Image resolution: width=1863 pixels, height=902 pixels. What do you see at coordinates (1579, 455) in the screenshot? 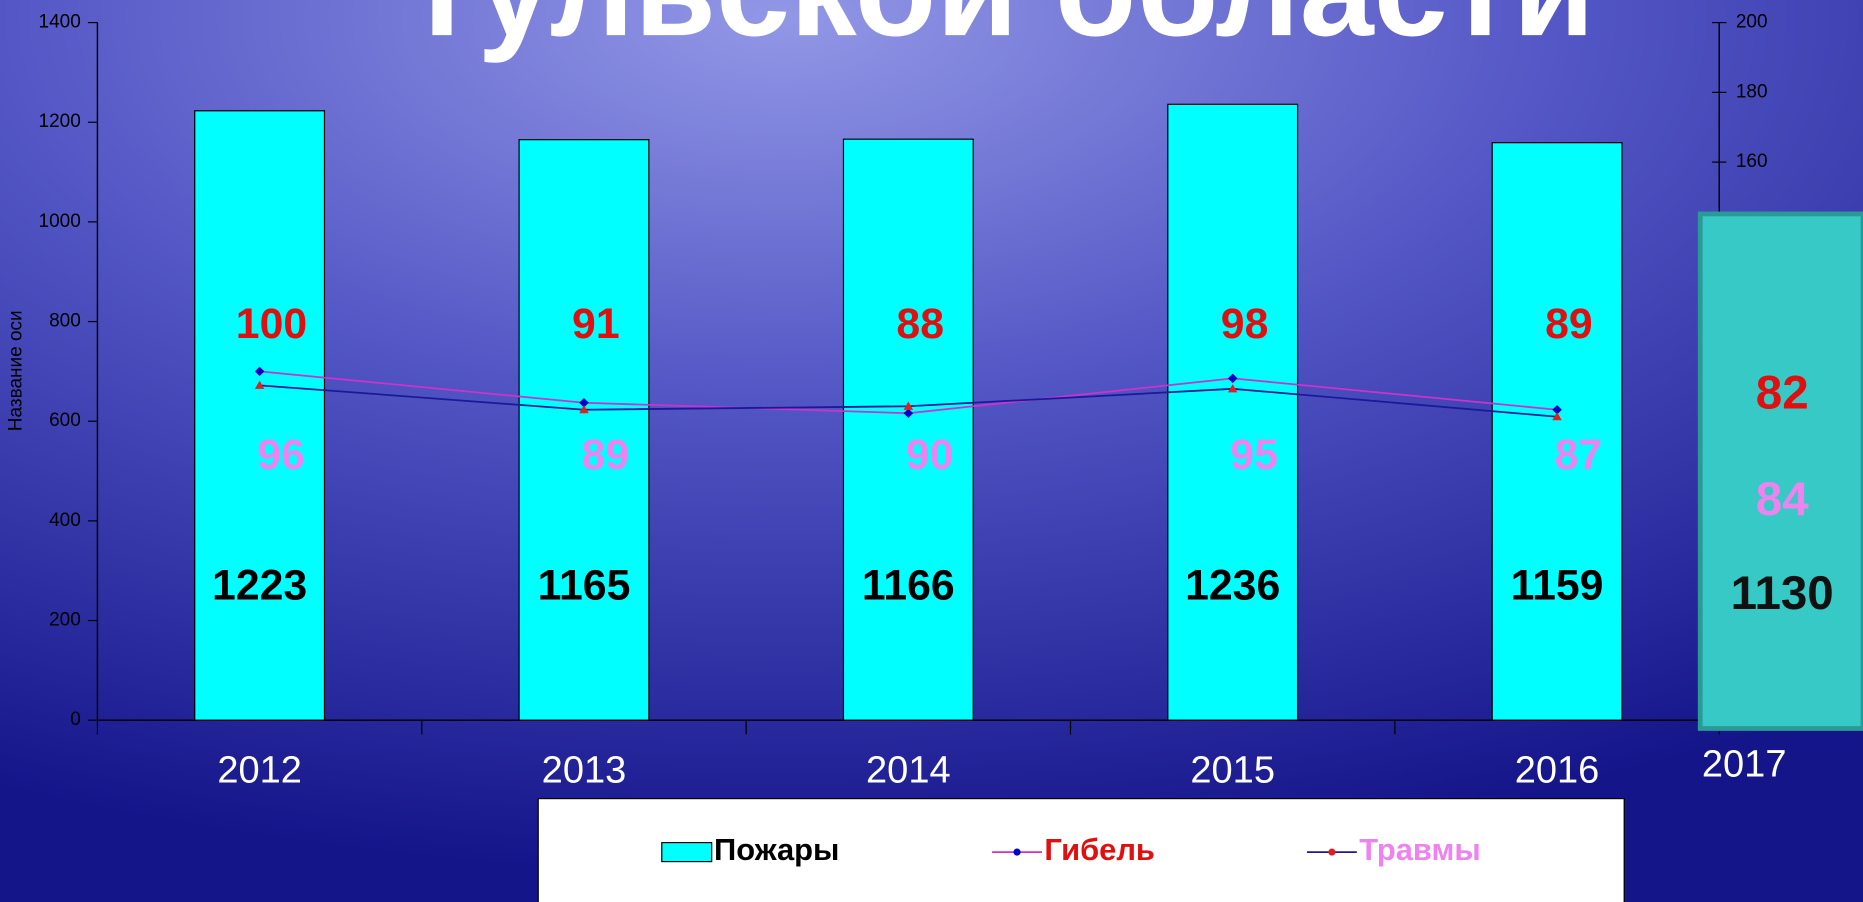
I see `line-value-label: 87` at bounding box center [1579, 455].